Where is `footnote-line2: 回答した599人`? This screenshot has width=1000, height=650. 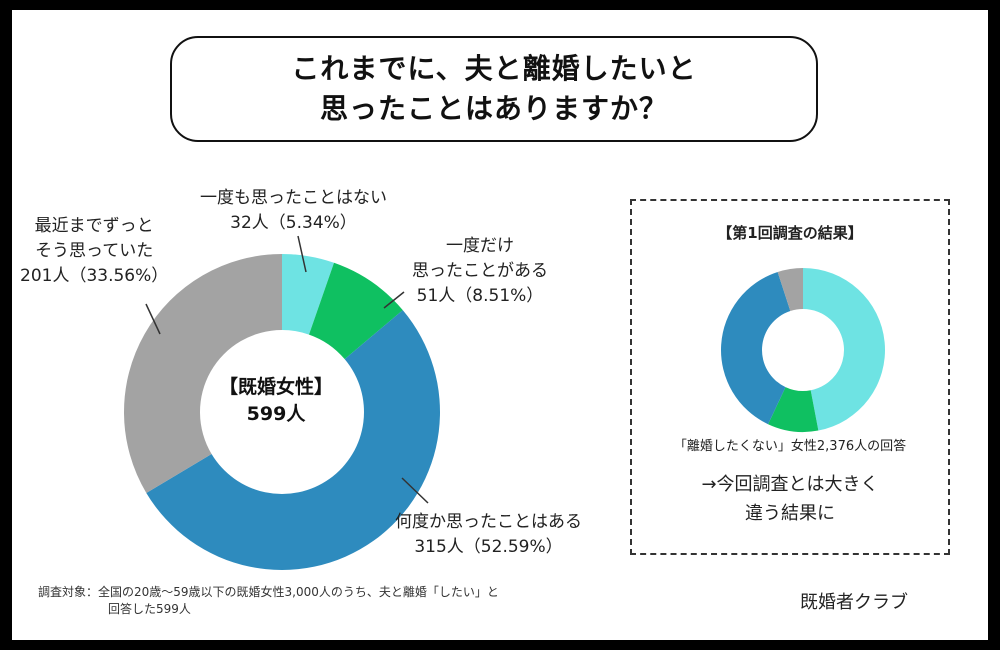 footnote-line2: 回答した599人 is located at coordinates (149, 609).